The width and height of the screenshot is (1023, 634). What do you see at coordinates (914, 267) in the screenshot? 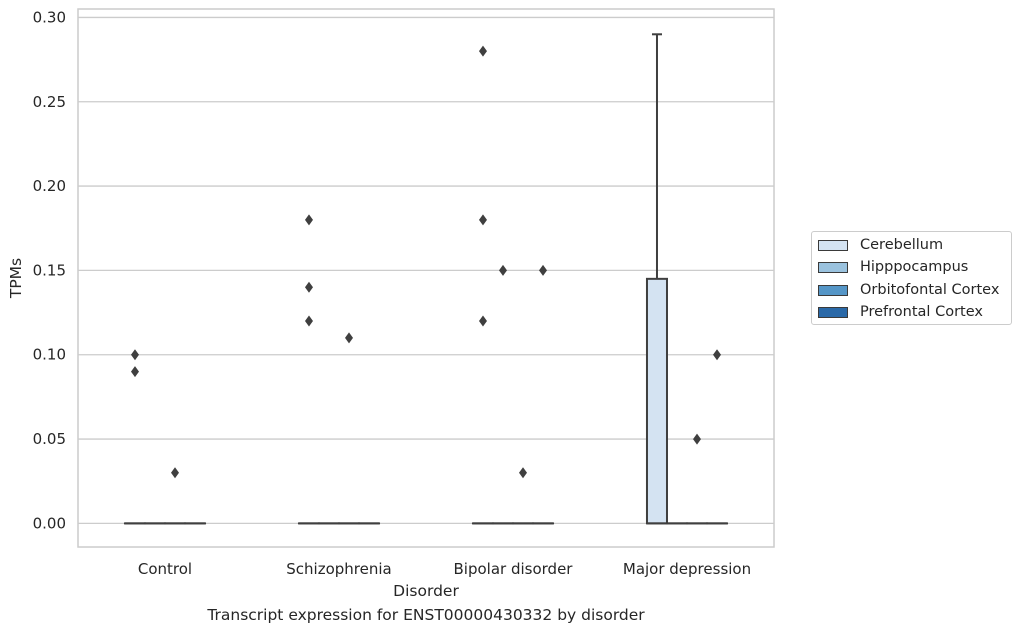
I see `legend-label-hippocampus: Hipppocampus` at bounding box center [914, 267].